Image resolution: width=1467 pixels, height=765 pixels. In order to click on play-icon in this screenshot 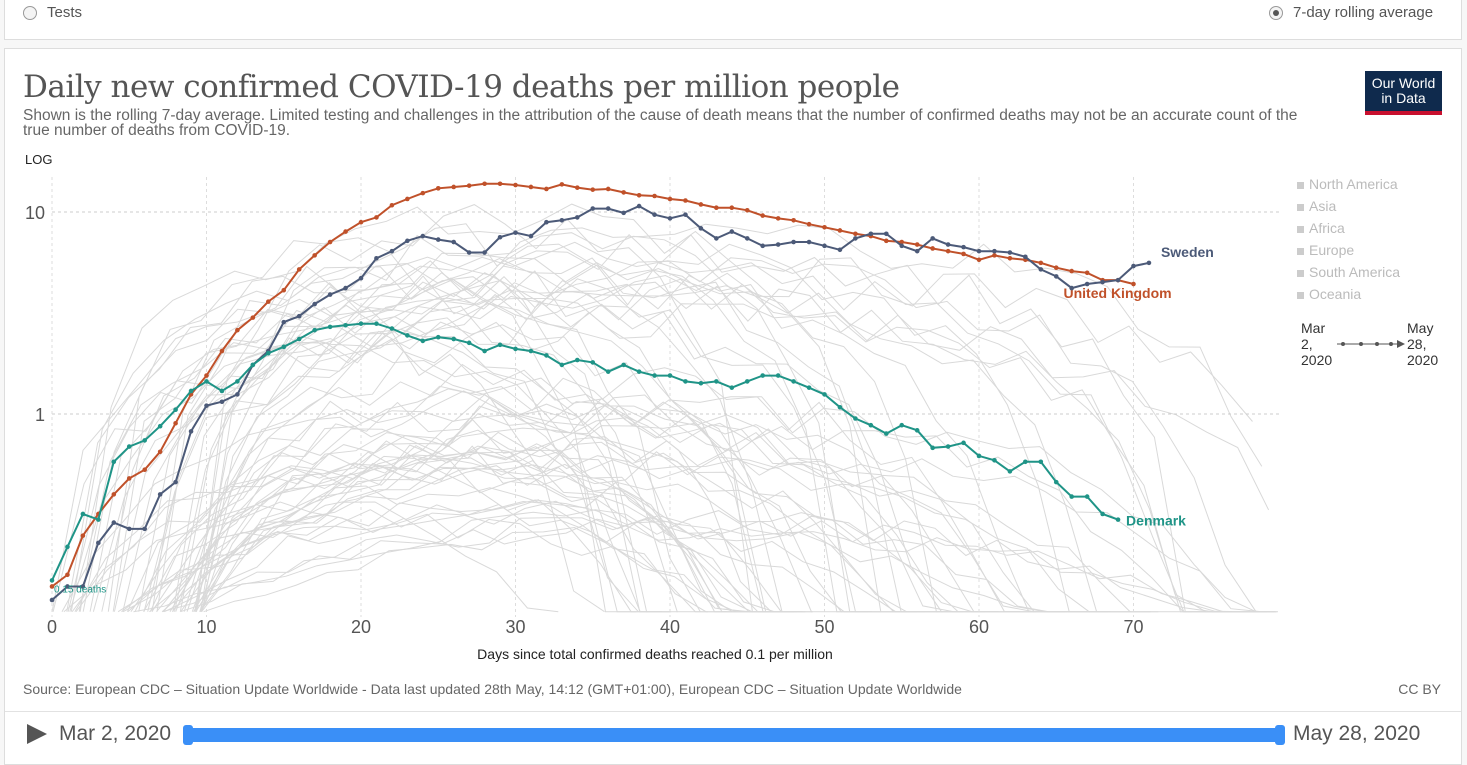, I will do `click(37, 734)`.